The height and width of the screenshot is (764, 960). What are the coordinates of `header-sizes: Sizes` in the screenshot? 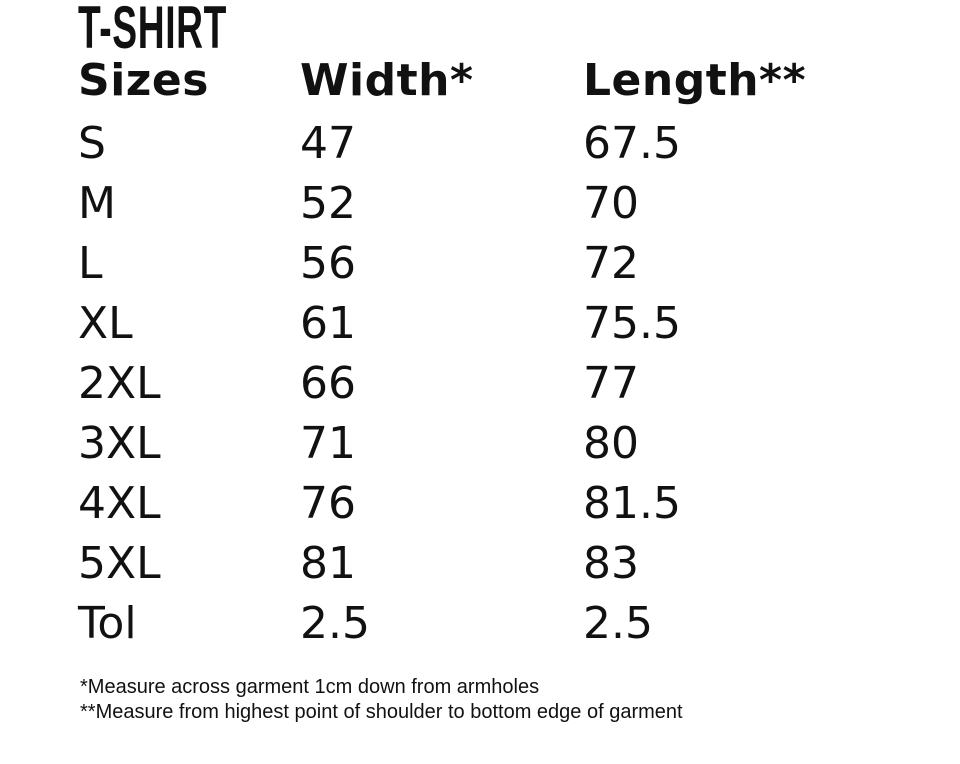 It's located at (143, 80).